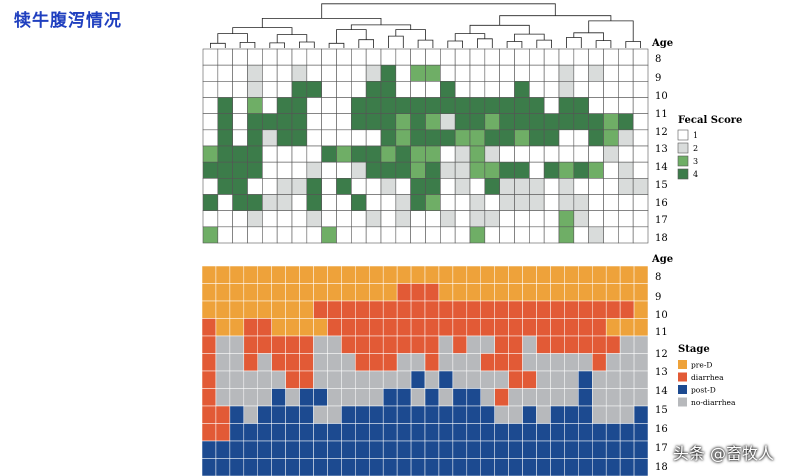  What do you see at coordinates (661, 203) in the screenshot?
I see `fecal-age-label: 16` at bounding box center [661, 203].